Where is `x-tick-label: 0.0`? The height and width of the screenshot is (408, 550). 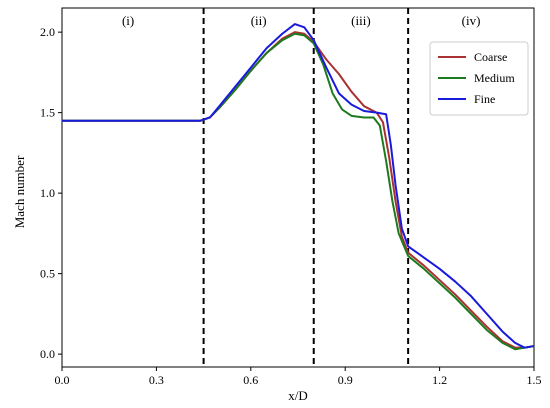
x-tick-label: 0.0 is located at coordinates (62, 380).